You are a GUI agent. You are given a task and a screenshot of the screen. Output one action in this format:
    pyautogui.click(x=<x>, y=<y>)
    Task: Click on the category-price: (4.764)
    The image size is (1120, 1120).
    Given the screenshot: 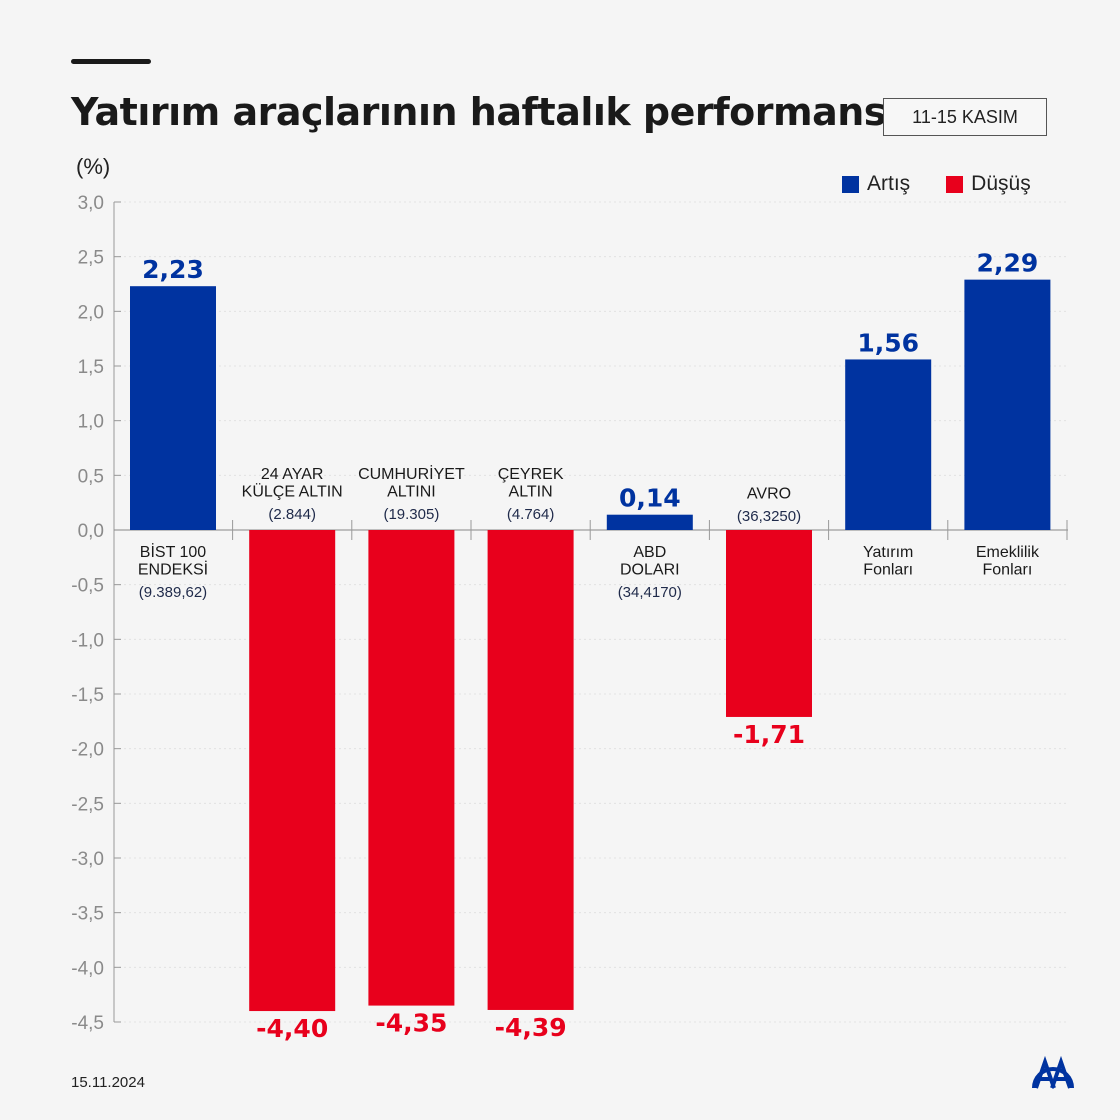 What is the action you would take?
    pyautogui.click(x=531, y=514)
    